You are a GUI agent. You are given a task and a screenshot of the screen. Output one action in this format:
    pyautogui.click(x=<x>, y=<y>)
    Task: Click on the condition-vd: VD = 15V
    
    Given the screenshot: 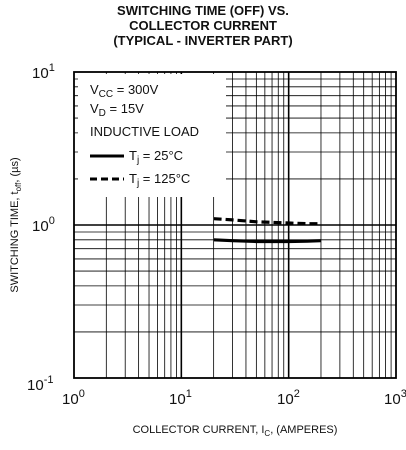 What is the action you would take?
    pyautogui.click(x=117, y=110)
    